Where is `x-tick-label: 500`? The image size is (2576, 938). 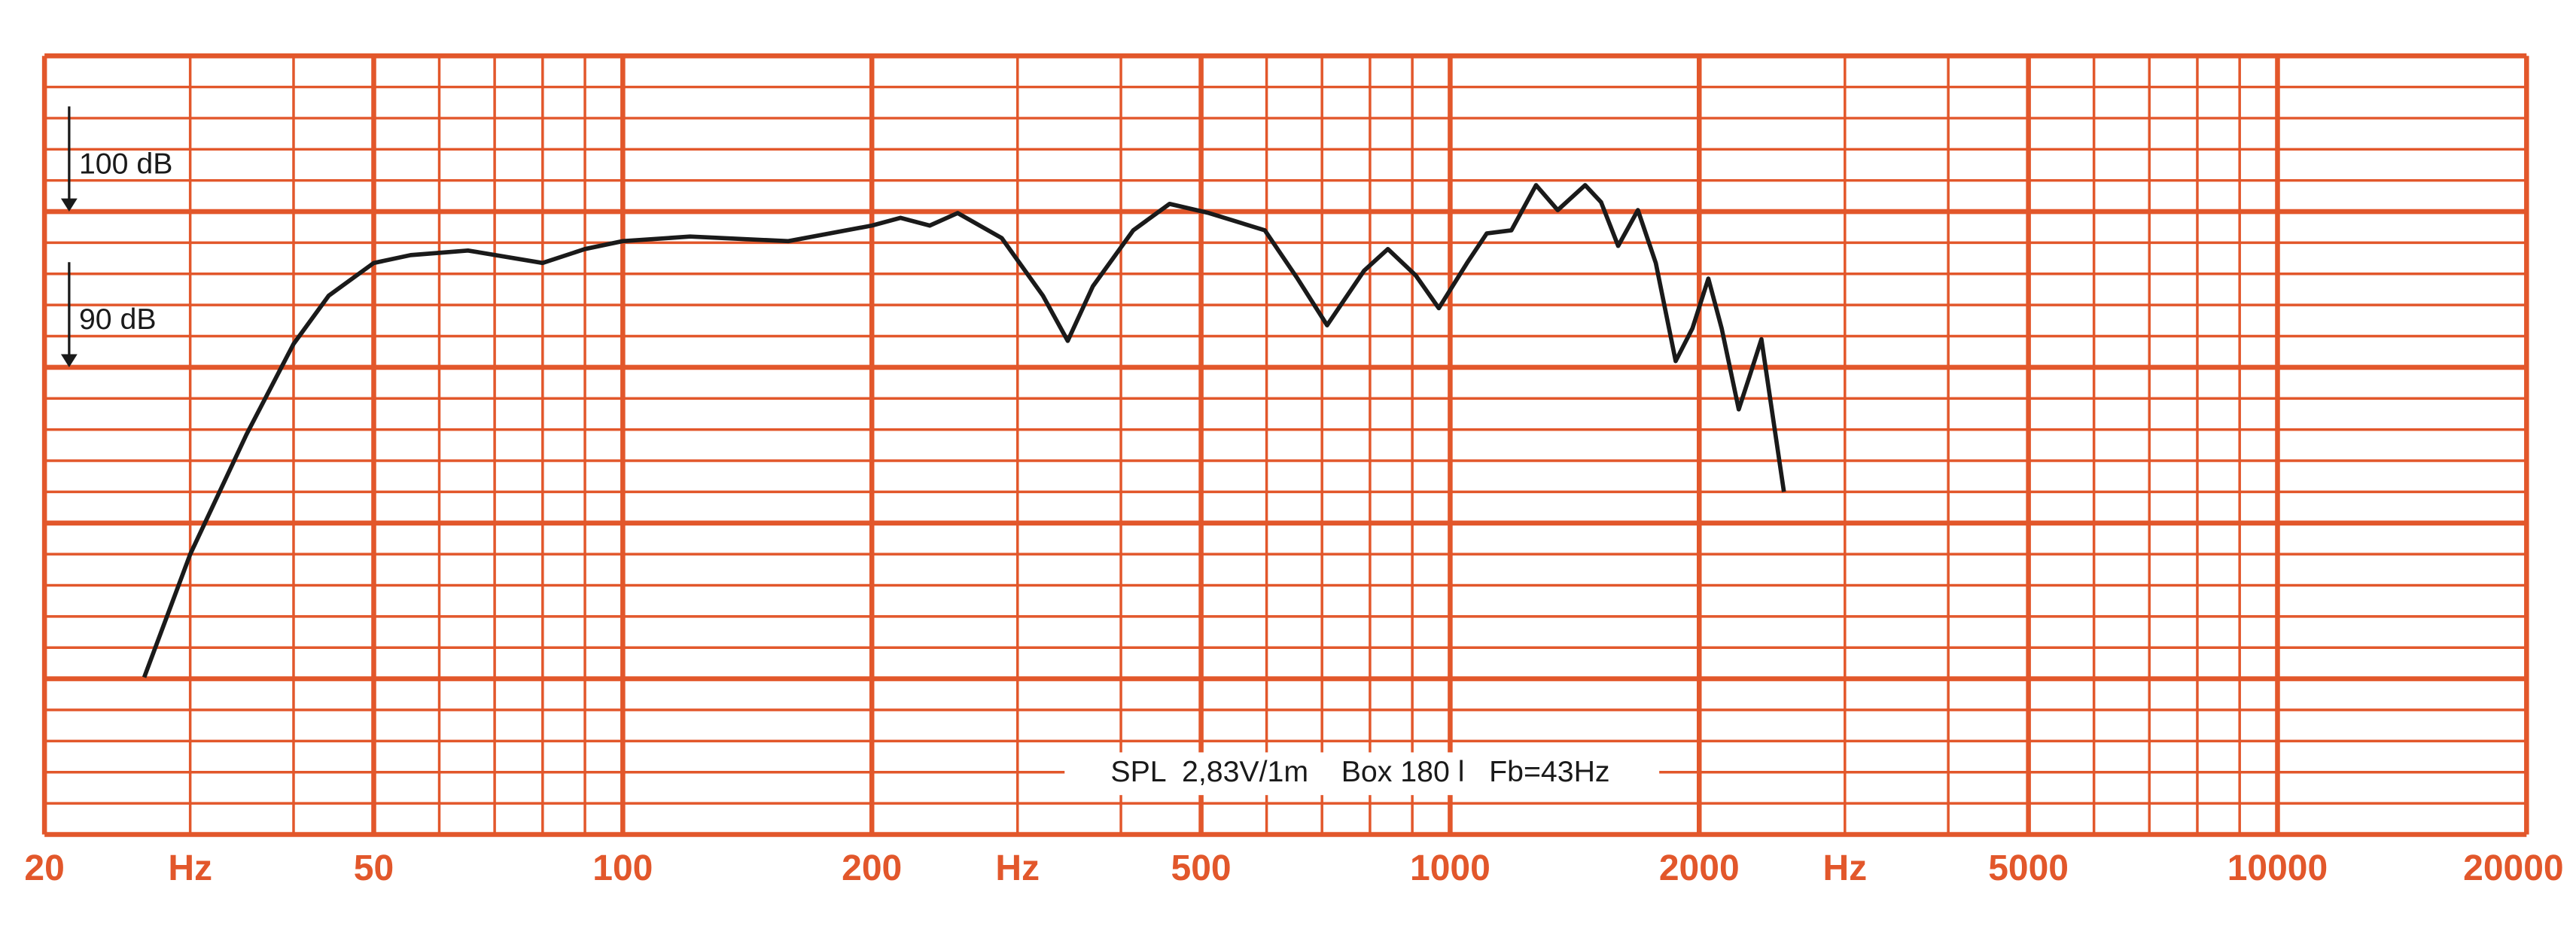 x-tick-label: 500 is located at coordinates (1202, 868).